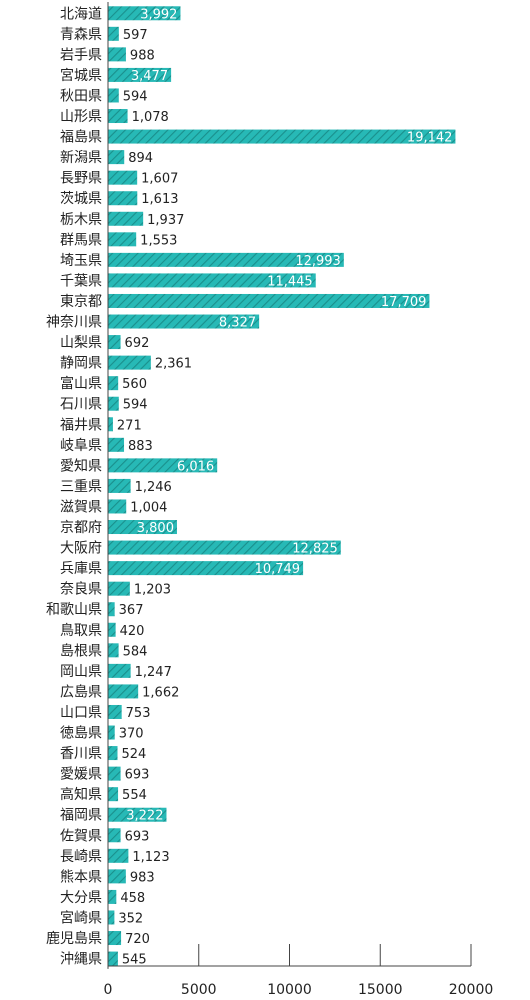  Describe the element at coordinates (159, 179) in the screenshot. I see `value-label: 1,607` at that location.